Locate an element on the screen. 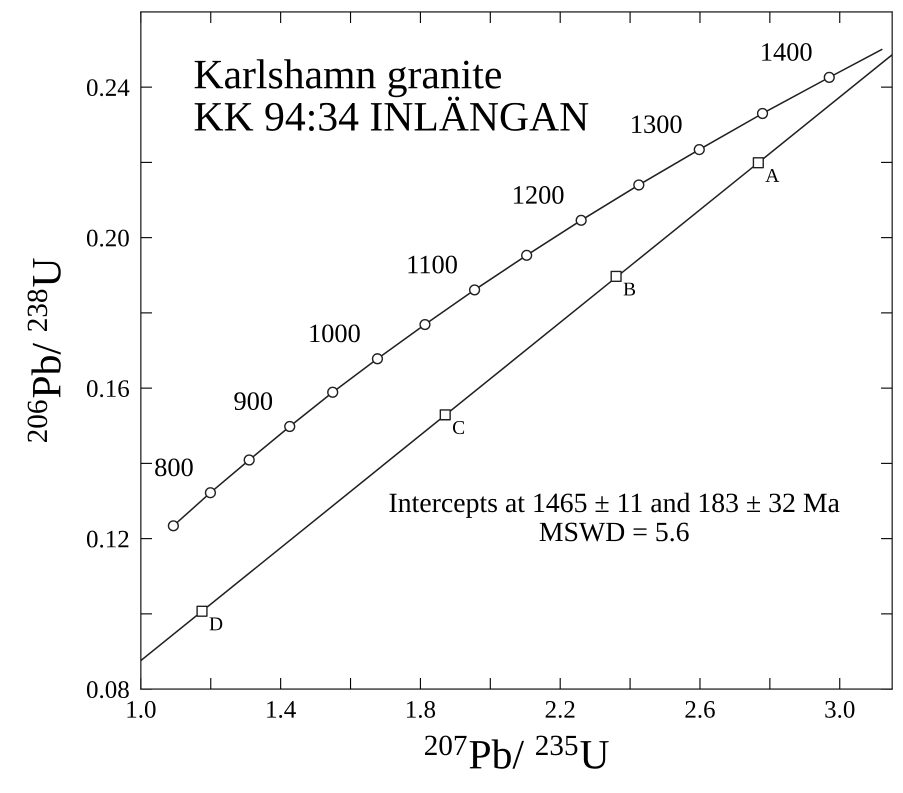 Image resolution: width=903 pixels, height=793 pixels. annotation: 1200 is located at coordinates (539, 195).